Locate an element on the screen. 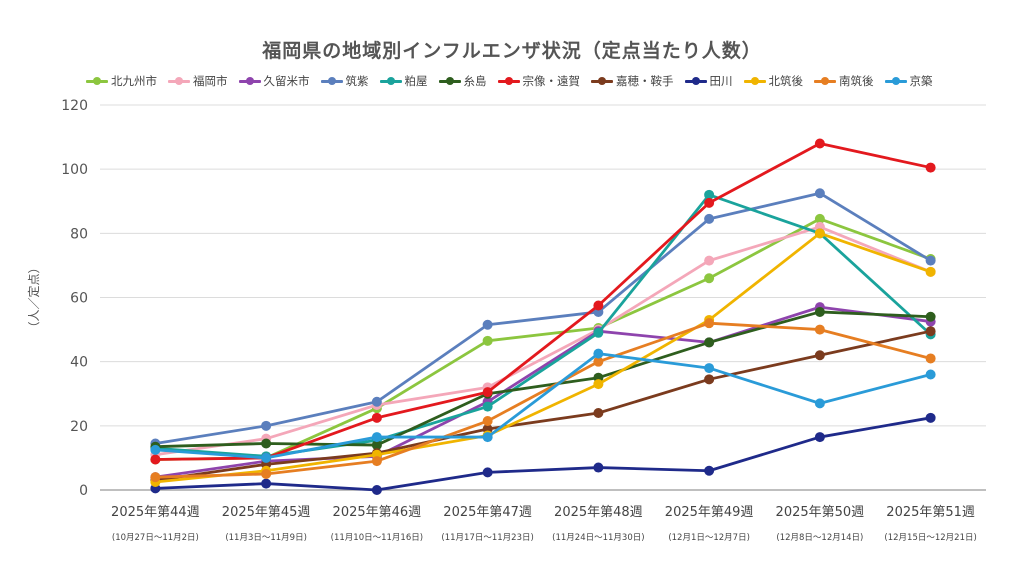  x-tick-sublabel: (12月8日～12月14日) is located at coordinates (819, 538).